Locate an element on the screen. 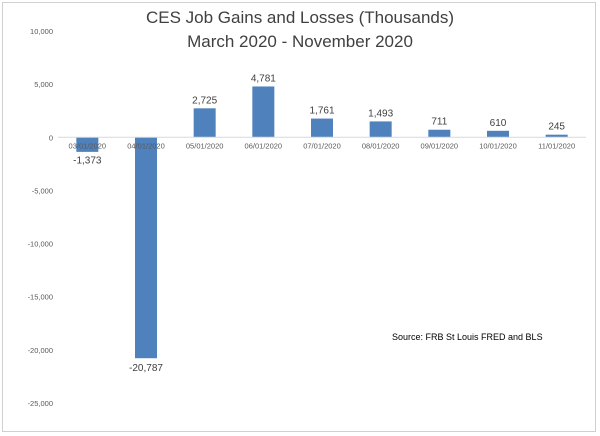 The image size is (600, 436). y-tick-label: -25,000 is located at coordinates (40, 403).